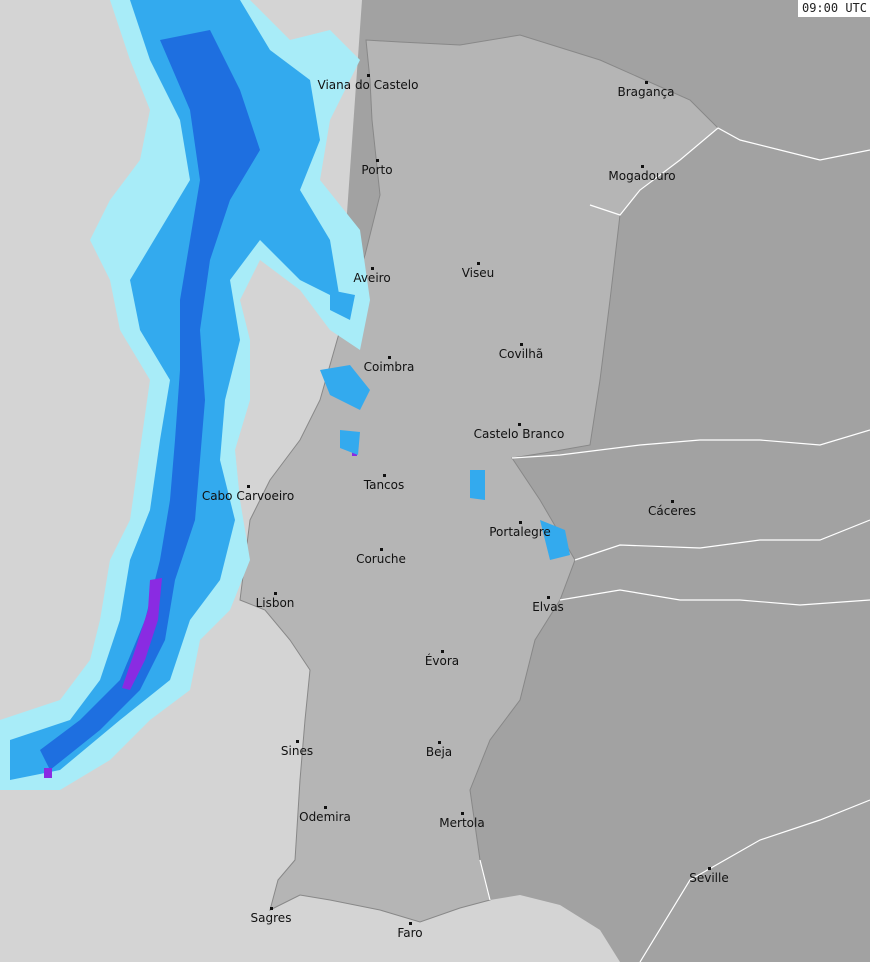  Describe the element at coordinates (297, 751) in the screenshot. I see `city-label: Sines` at that location.